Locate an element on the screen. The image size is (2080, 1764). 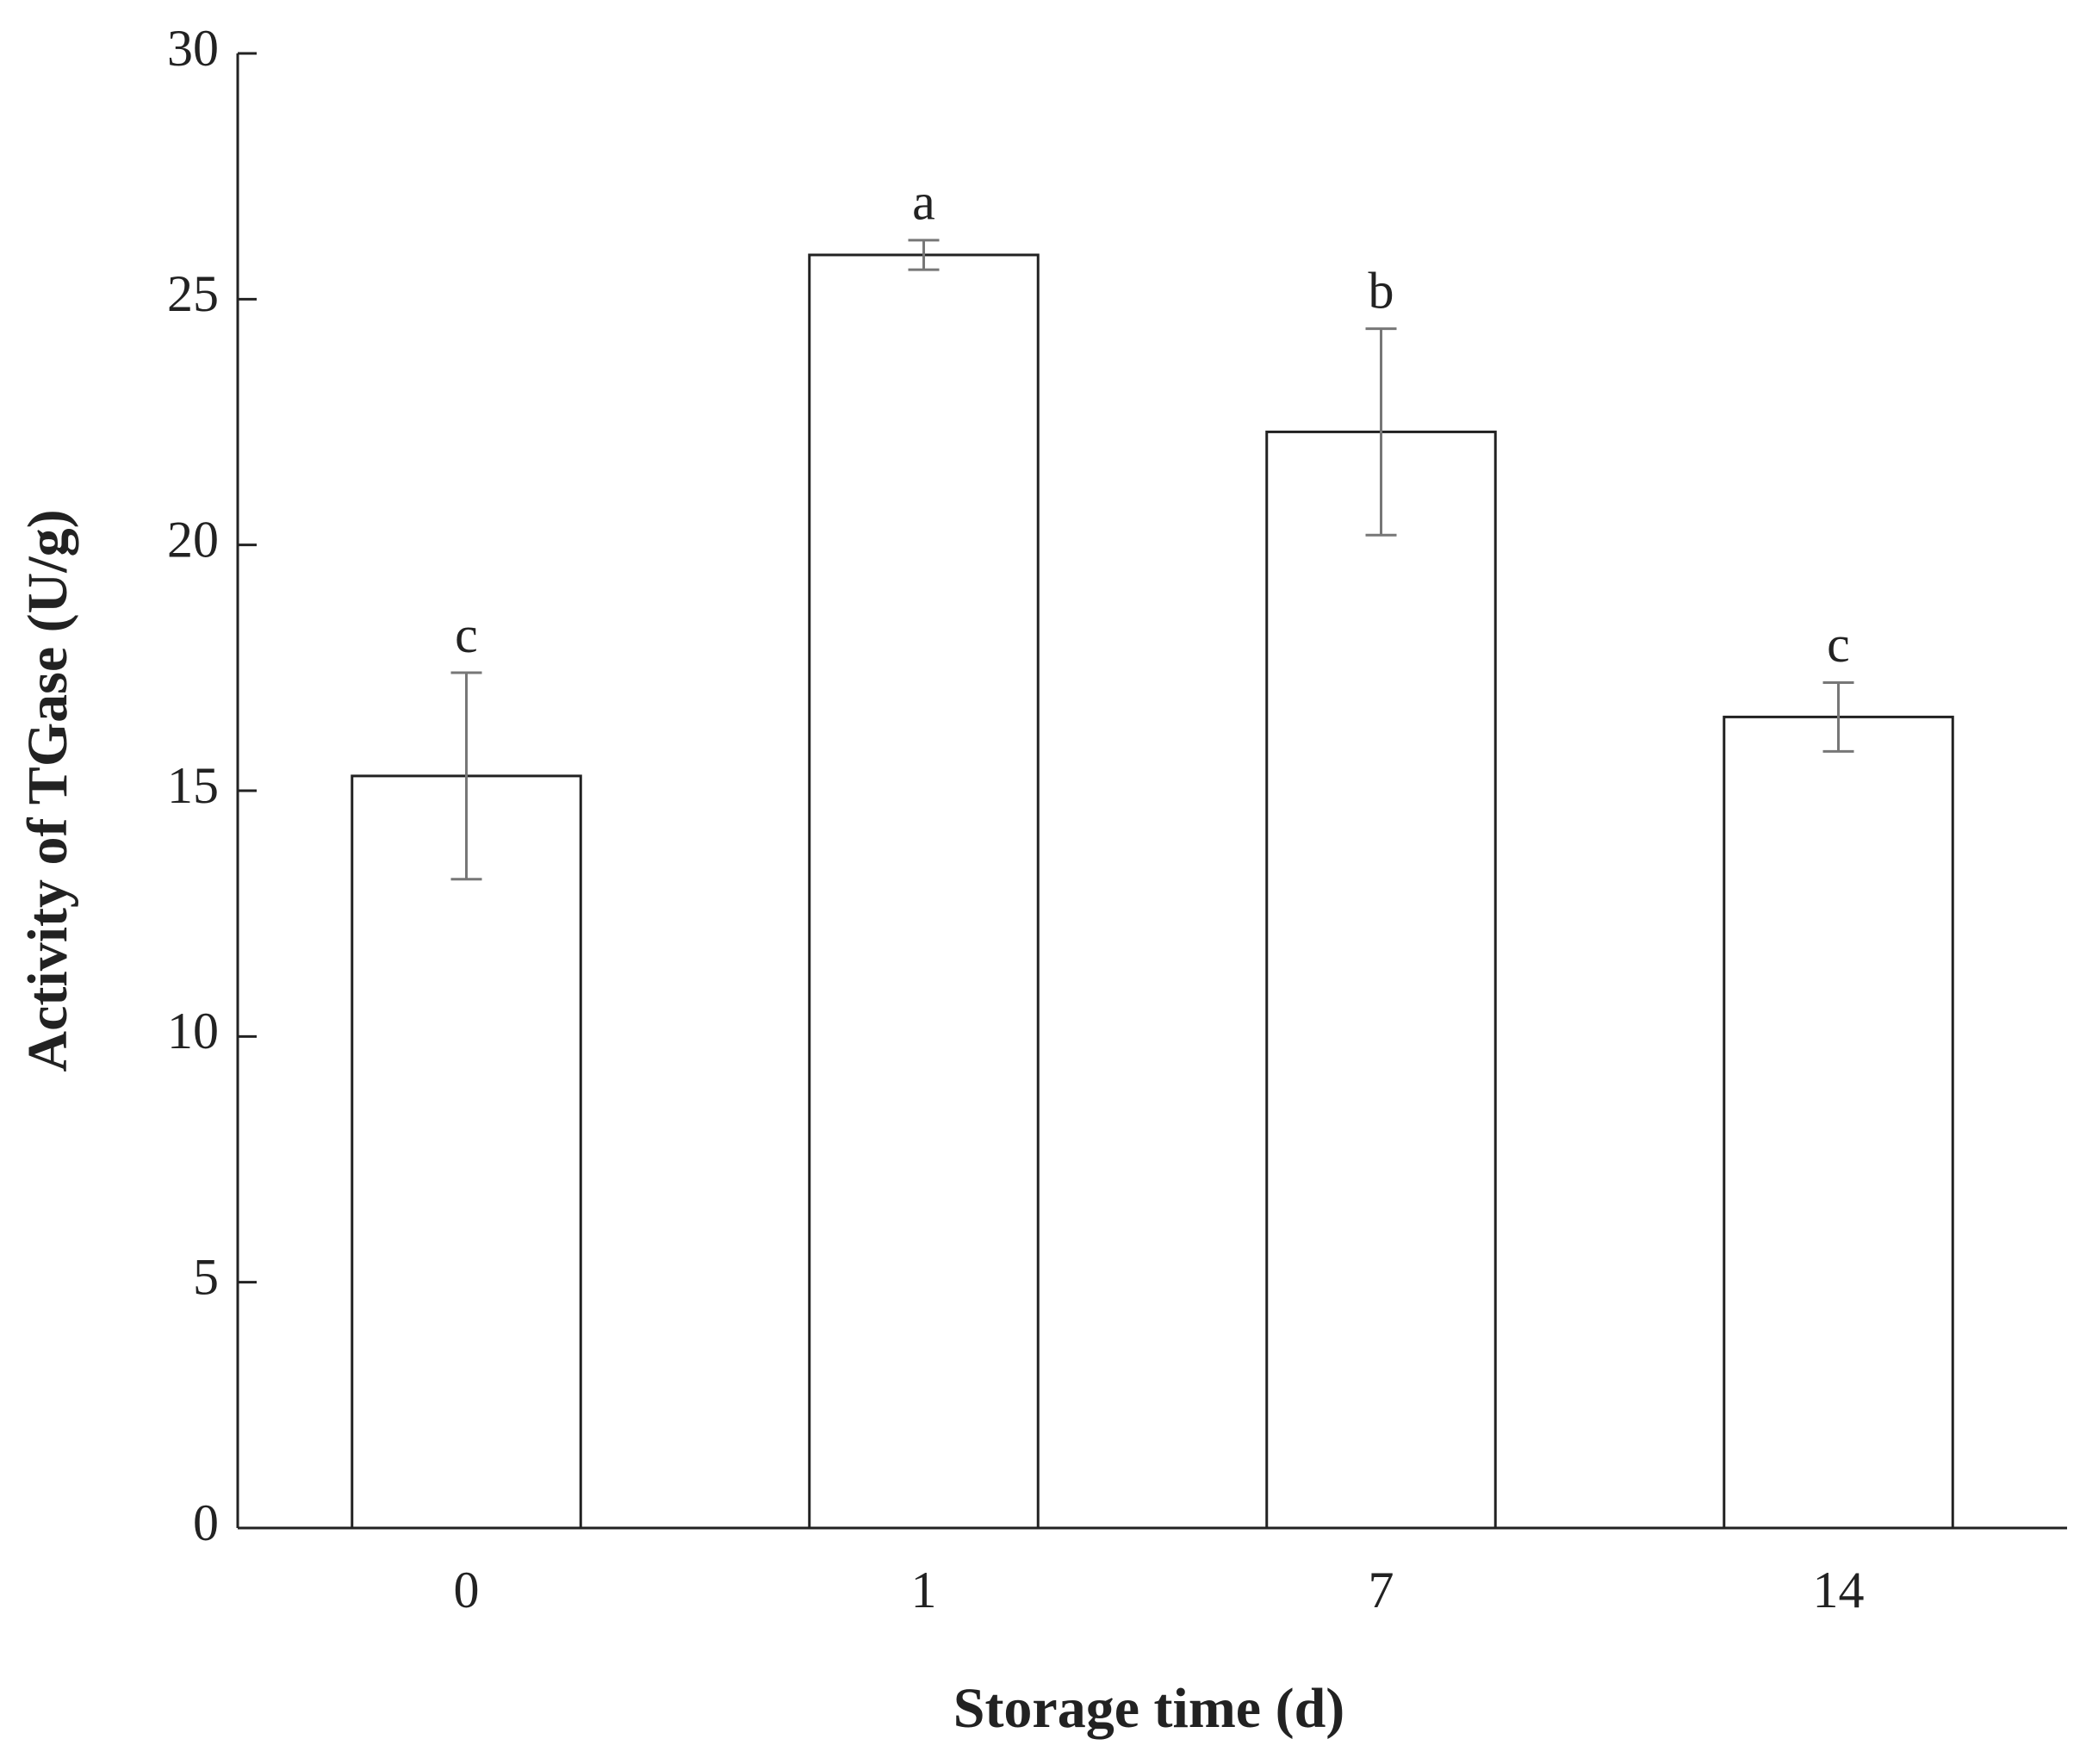
x-axis-title: Storage time (d) is located at coordinates (1149, 1708).